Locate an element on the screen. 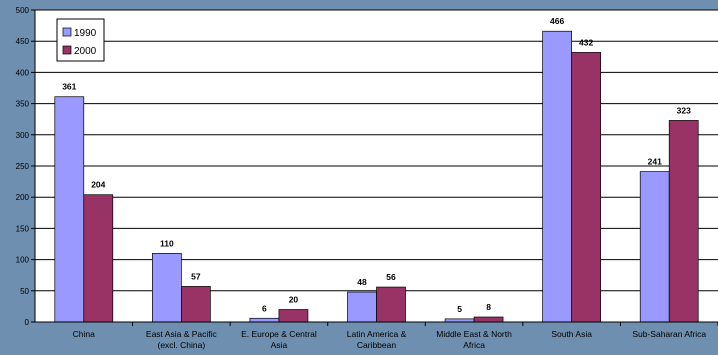 The width and height of the screenshot is (718, 355). bar-value-label: 432 is located at coordinates (586, 42).